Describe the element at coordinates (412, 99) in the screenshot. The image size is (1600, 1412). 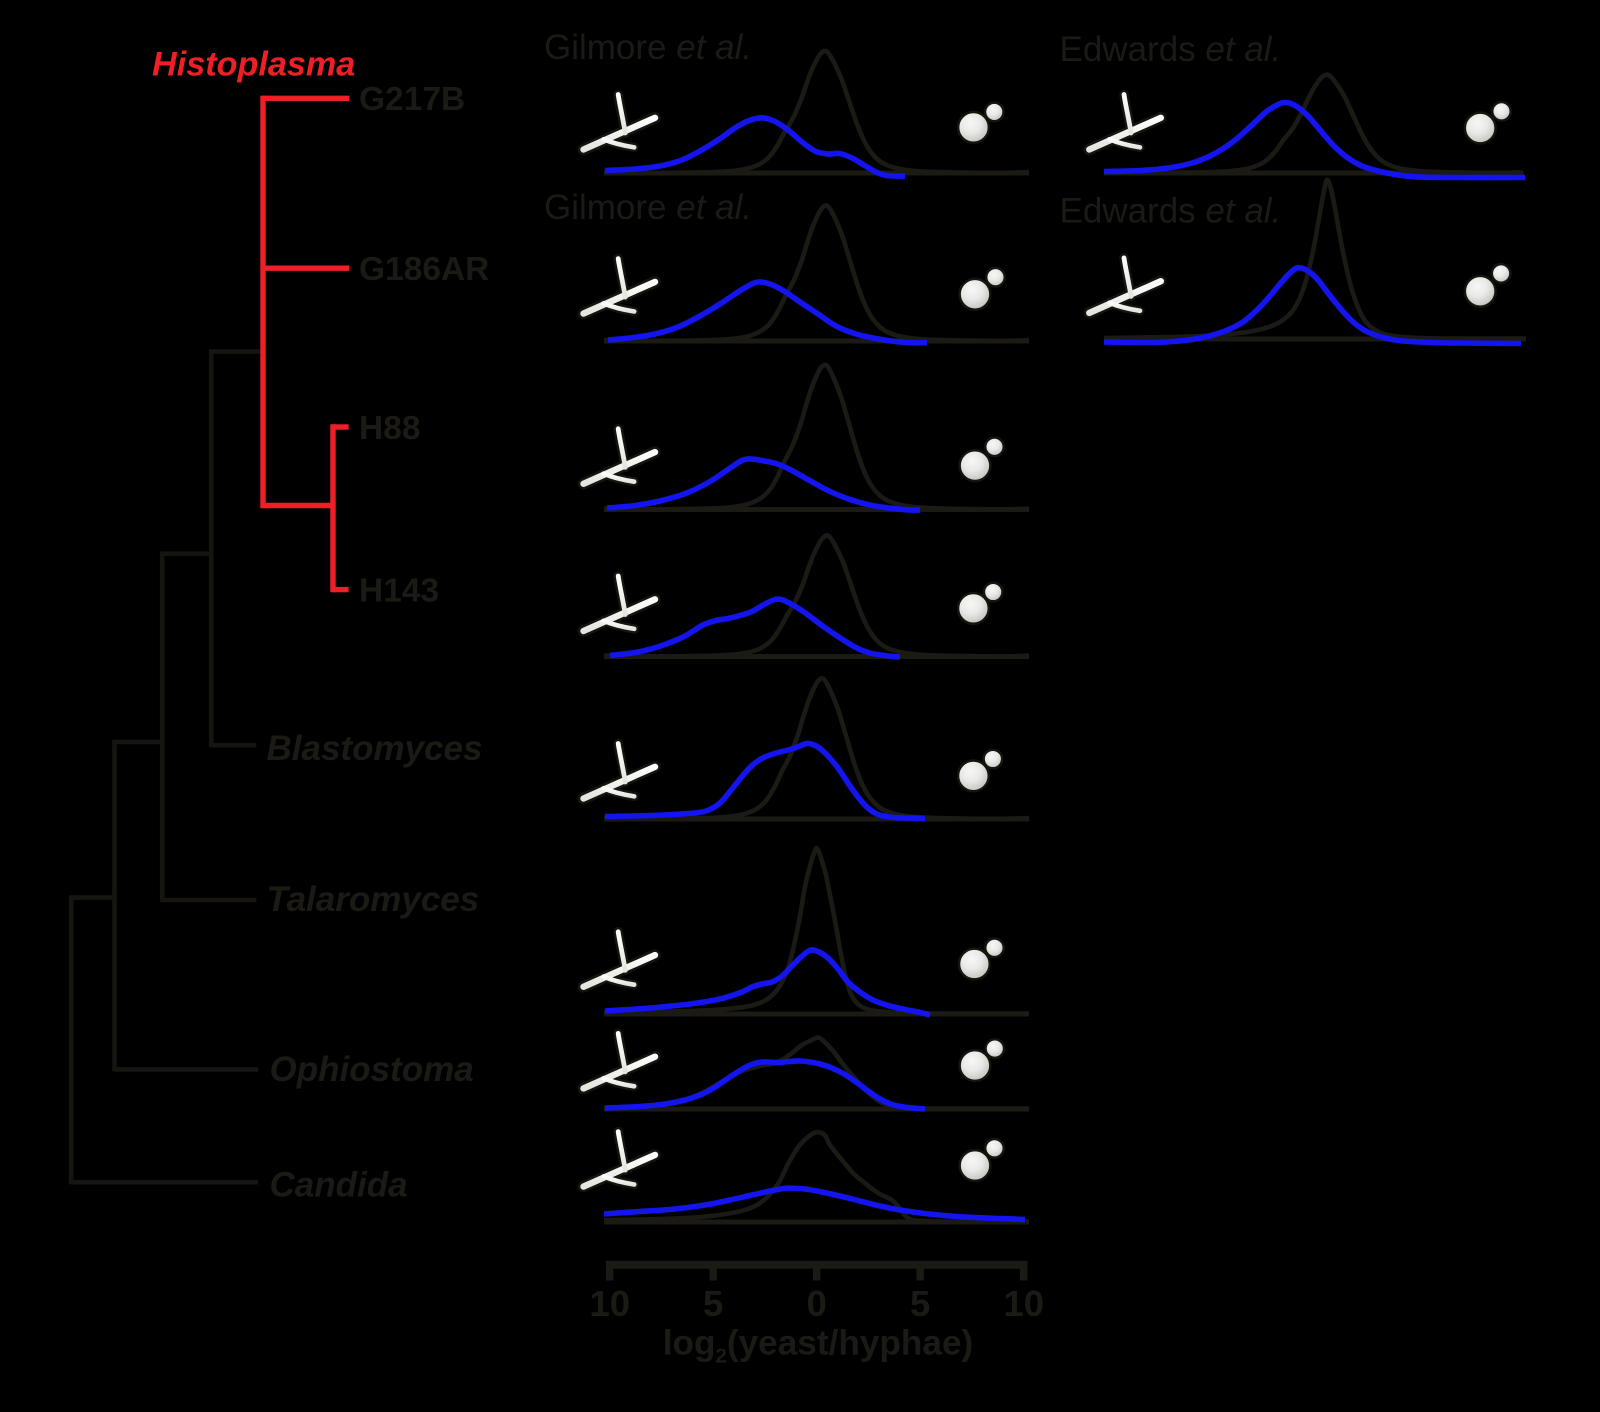
I see `svg-text: G217B` at that location.